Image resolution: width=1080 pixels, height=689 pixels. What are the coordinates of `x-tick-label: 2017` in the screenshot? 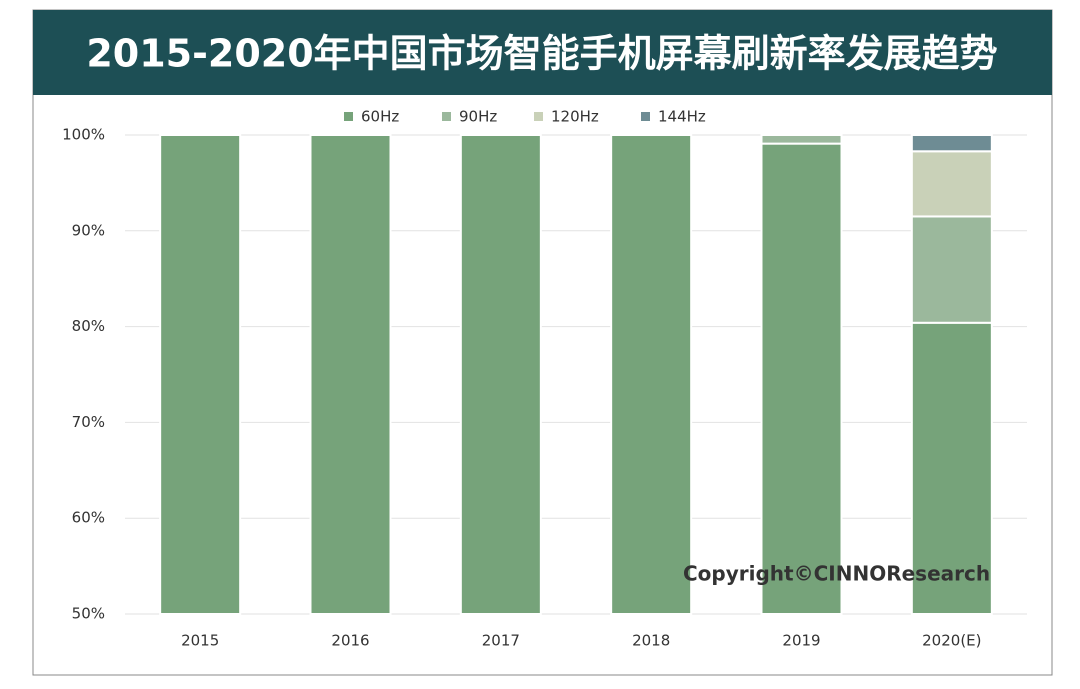 It's located at (501, 641).